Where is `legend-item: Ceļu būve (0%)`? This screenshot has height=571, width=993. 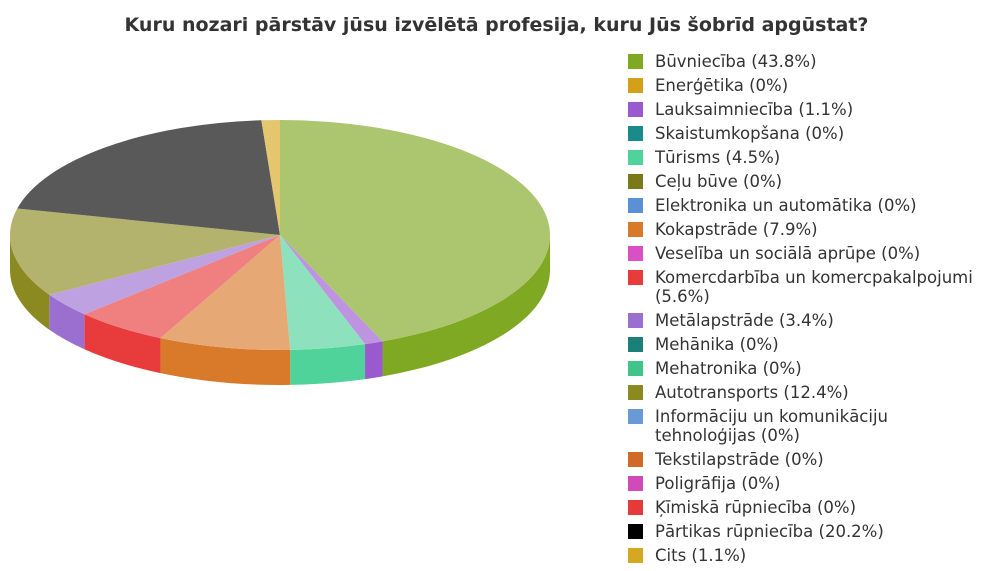 legend-item: Ceļu būve (0%) is located at coordinates (800, 181).